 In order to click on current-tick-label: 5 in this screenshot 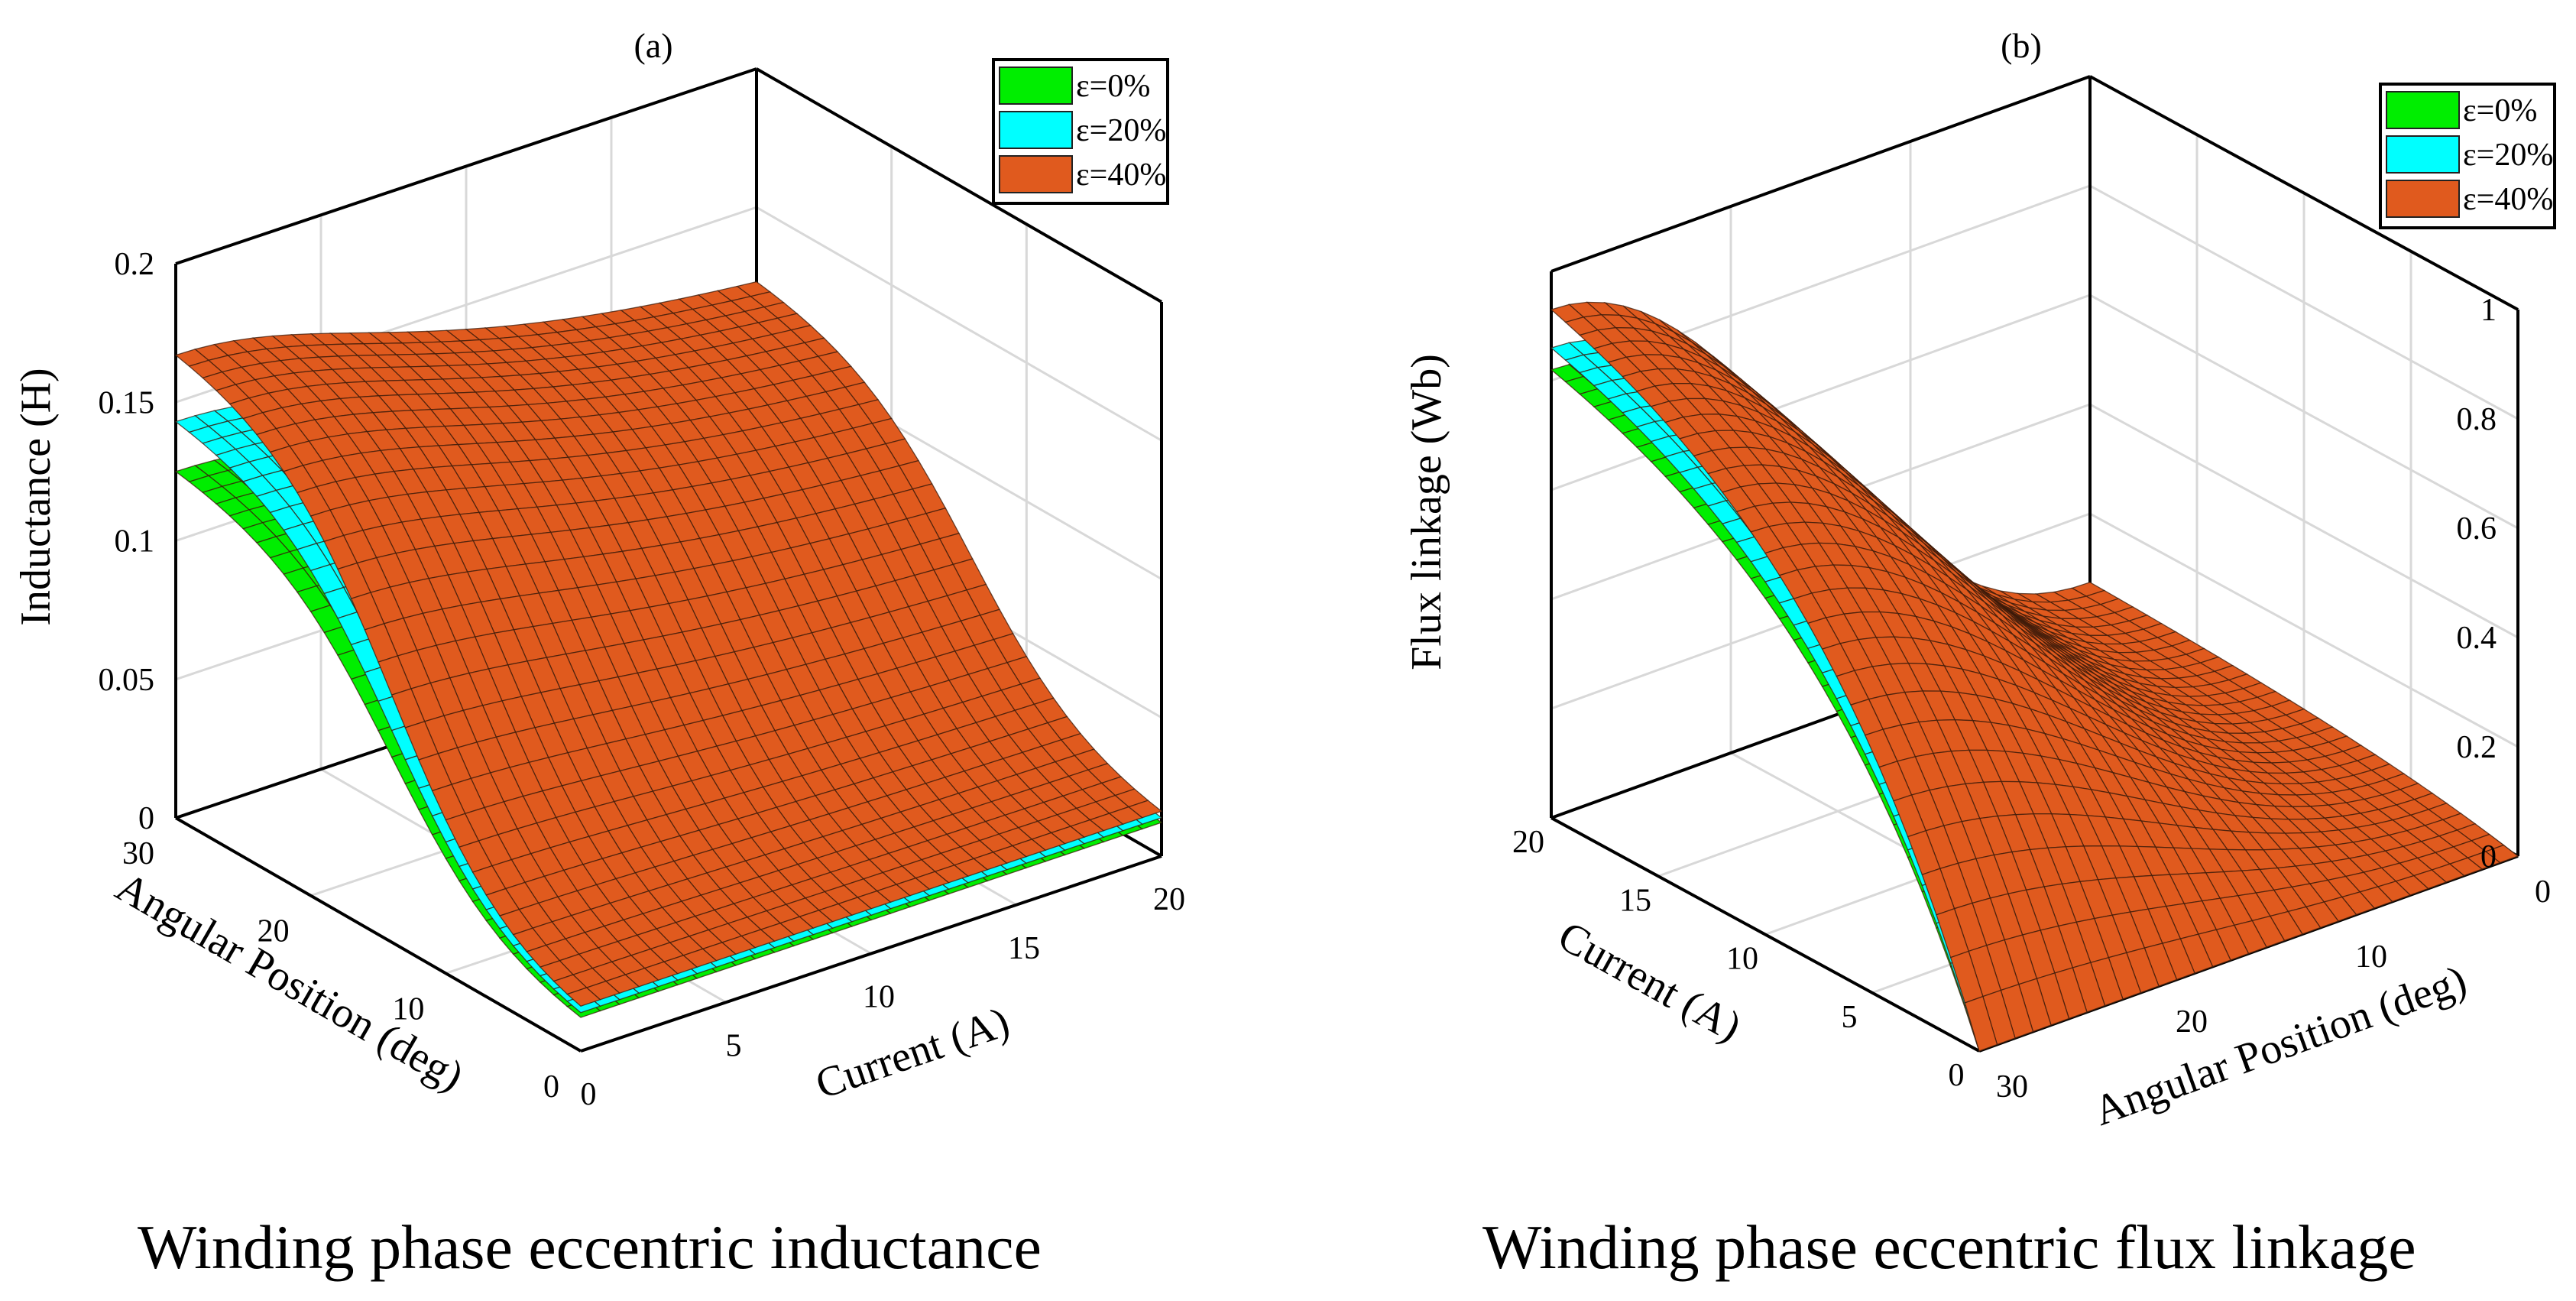, I will do `click(734, 1046)`.